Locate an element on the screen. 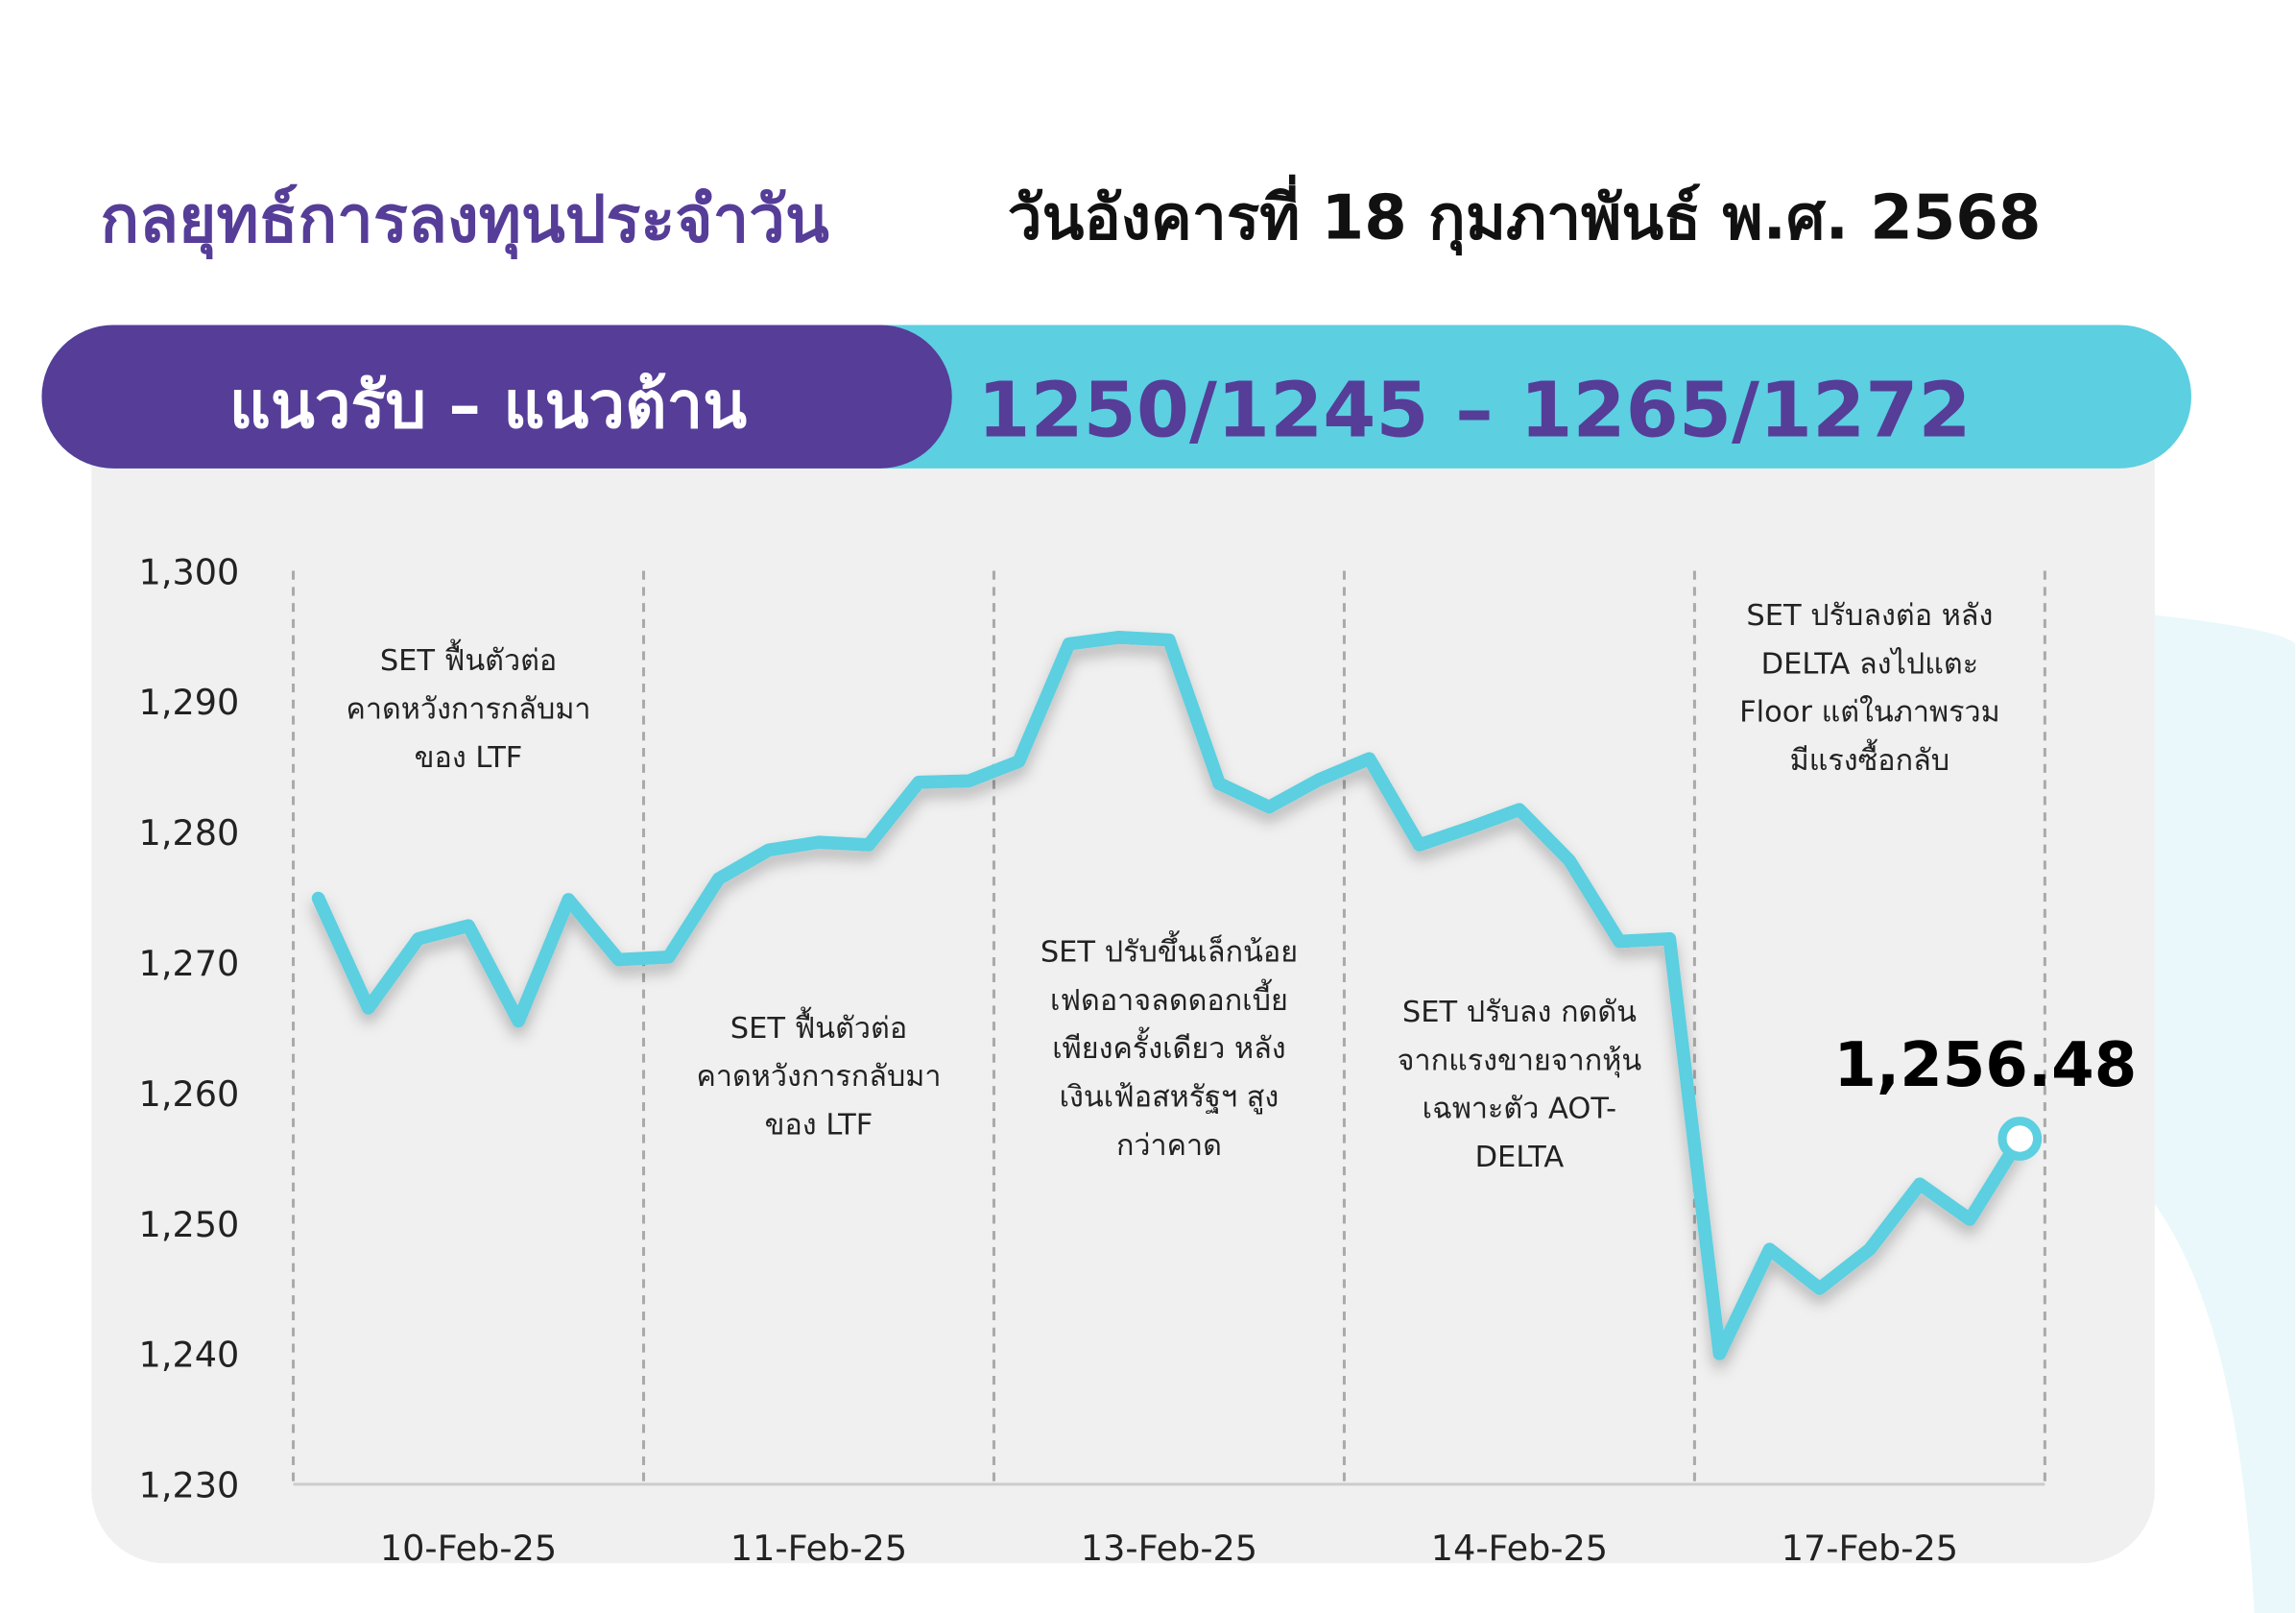 This screenshot has height=1613, width=2296. band-value: 1250/1245 – 1265/1272 is located at coordinates (1474, 409).